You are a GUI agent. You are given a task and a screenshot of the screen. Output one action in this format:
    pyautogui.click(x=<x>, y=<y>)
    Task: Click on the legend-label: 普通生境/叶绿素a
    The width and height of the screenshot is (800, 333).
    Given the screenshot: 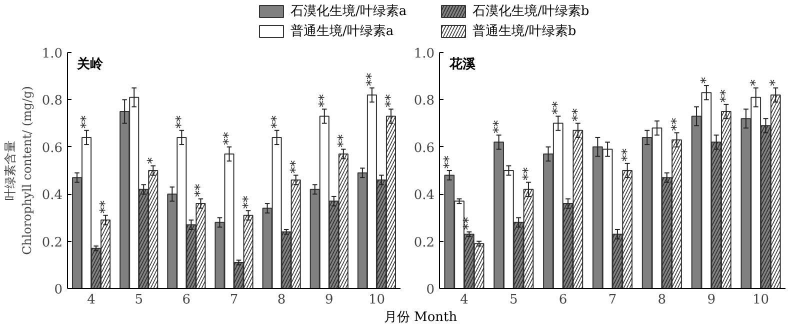 What is the action you would take?
    pyautogui.click(x=342, y=31)
    